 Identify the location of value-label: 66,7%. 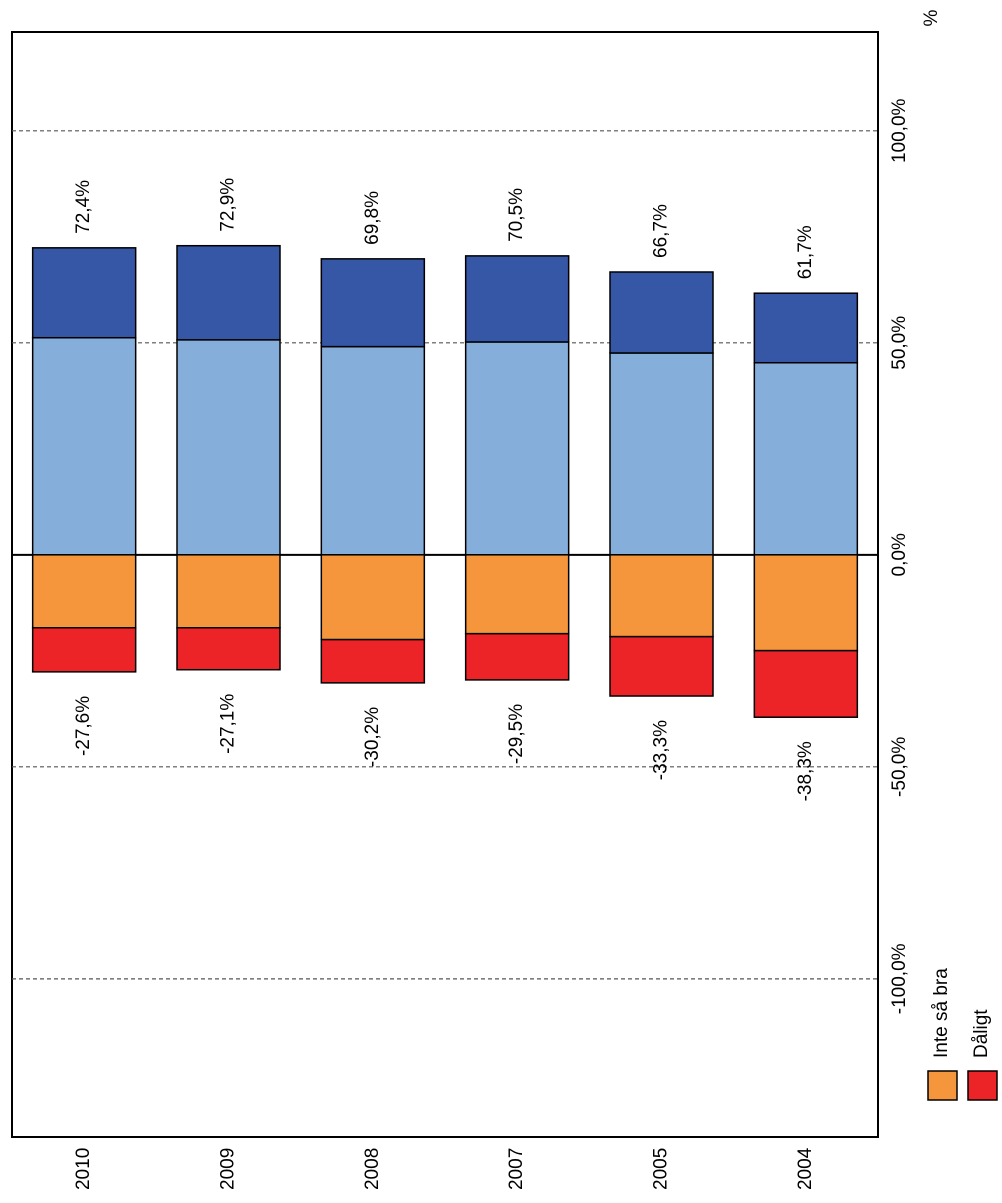
(661, 231).